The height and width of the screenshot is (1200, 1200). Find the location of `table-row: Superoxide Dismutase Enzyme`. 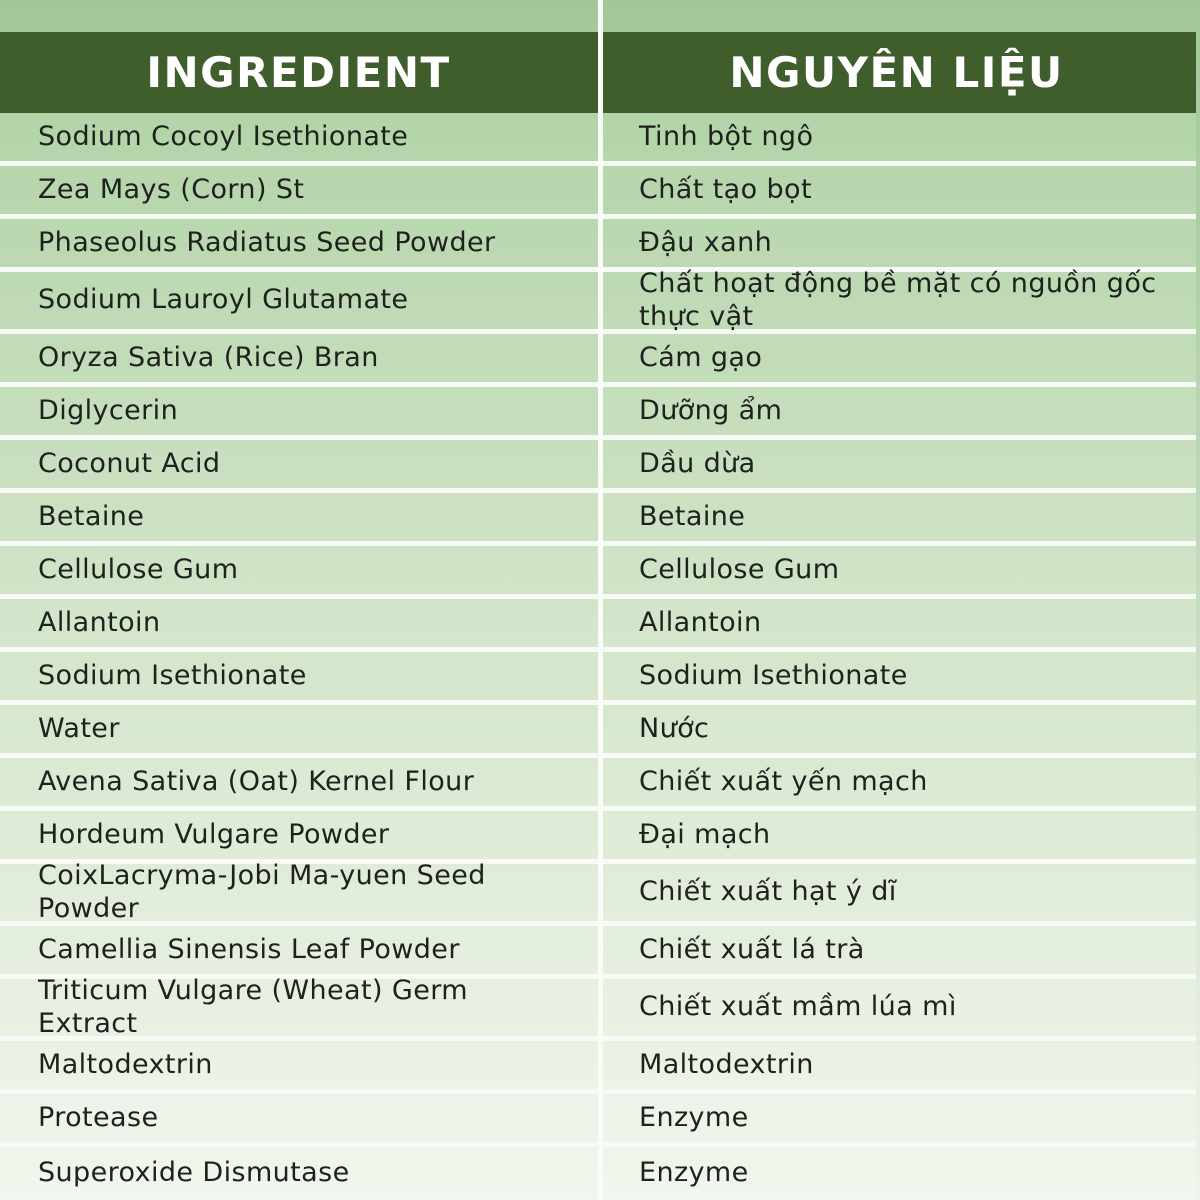

table-row: Superoxide Dismutase Enzyme is located at coordinates (598, 1173).